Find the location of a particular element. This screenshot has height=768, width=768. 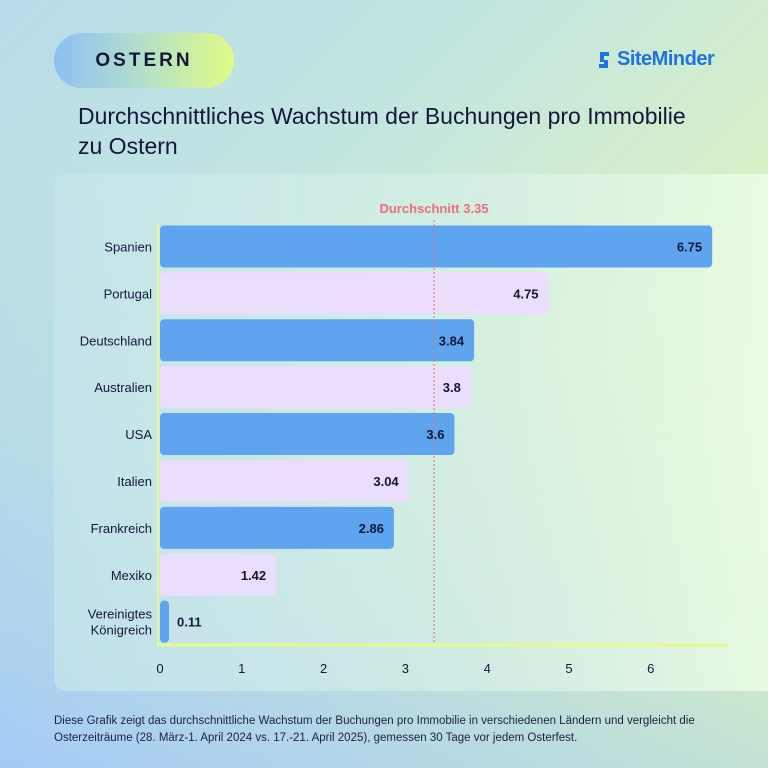

category-label: Vereinigtes is located at coordinates (120, 614).